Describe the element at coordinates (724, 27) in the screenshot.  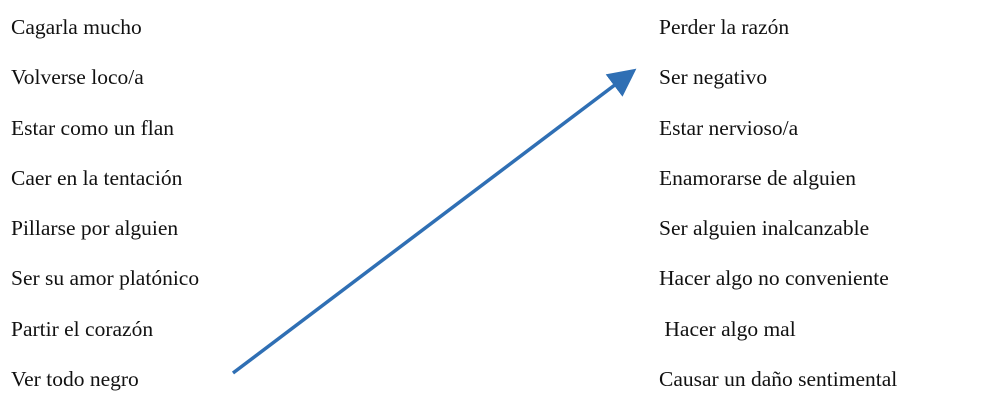
I see `meaning-item: Perder la razón` at that location.